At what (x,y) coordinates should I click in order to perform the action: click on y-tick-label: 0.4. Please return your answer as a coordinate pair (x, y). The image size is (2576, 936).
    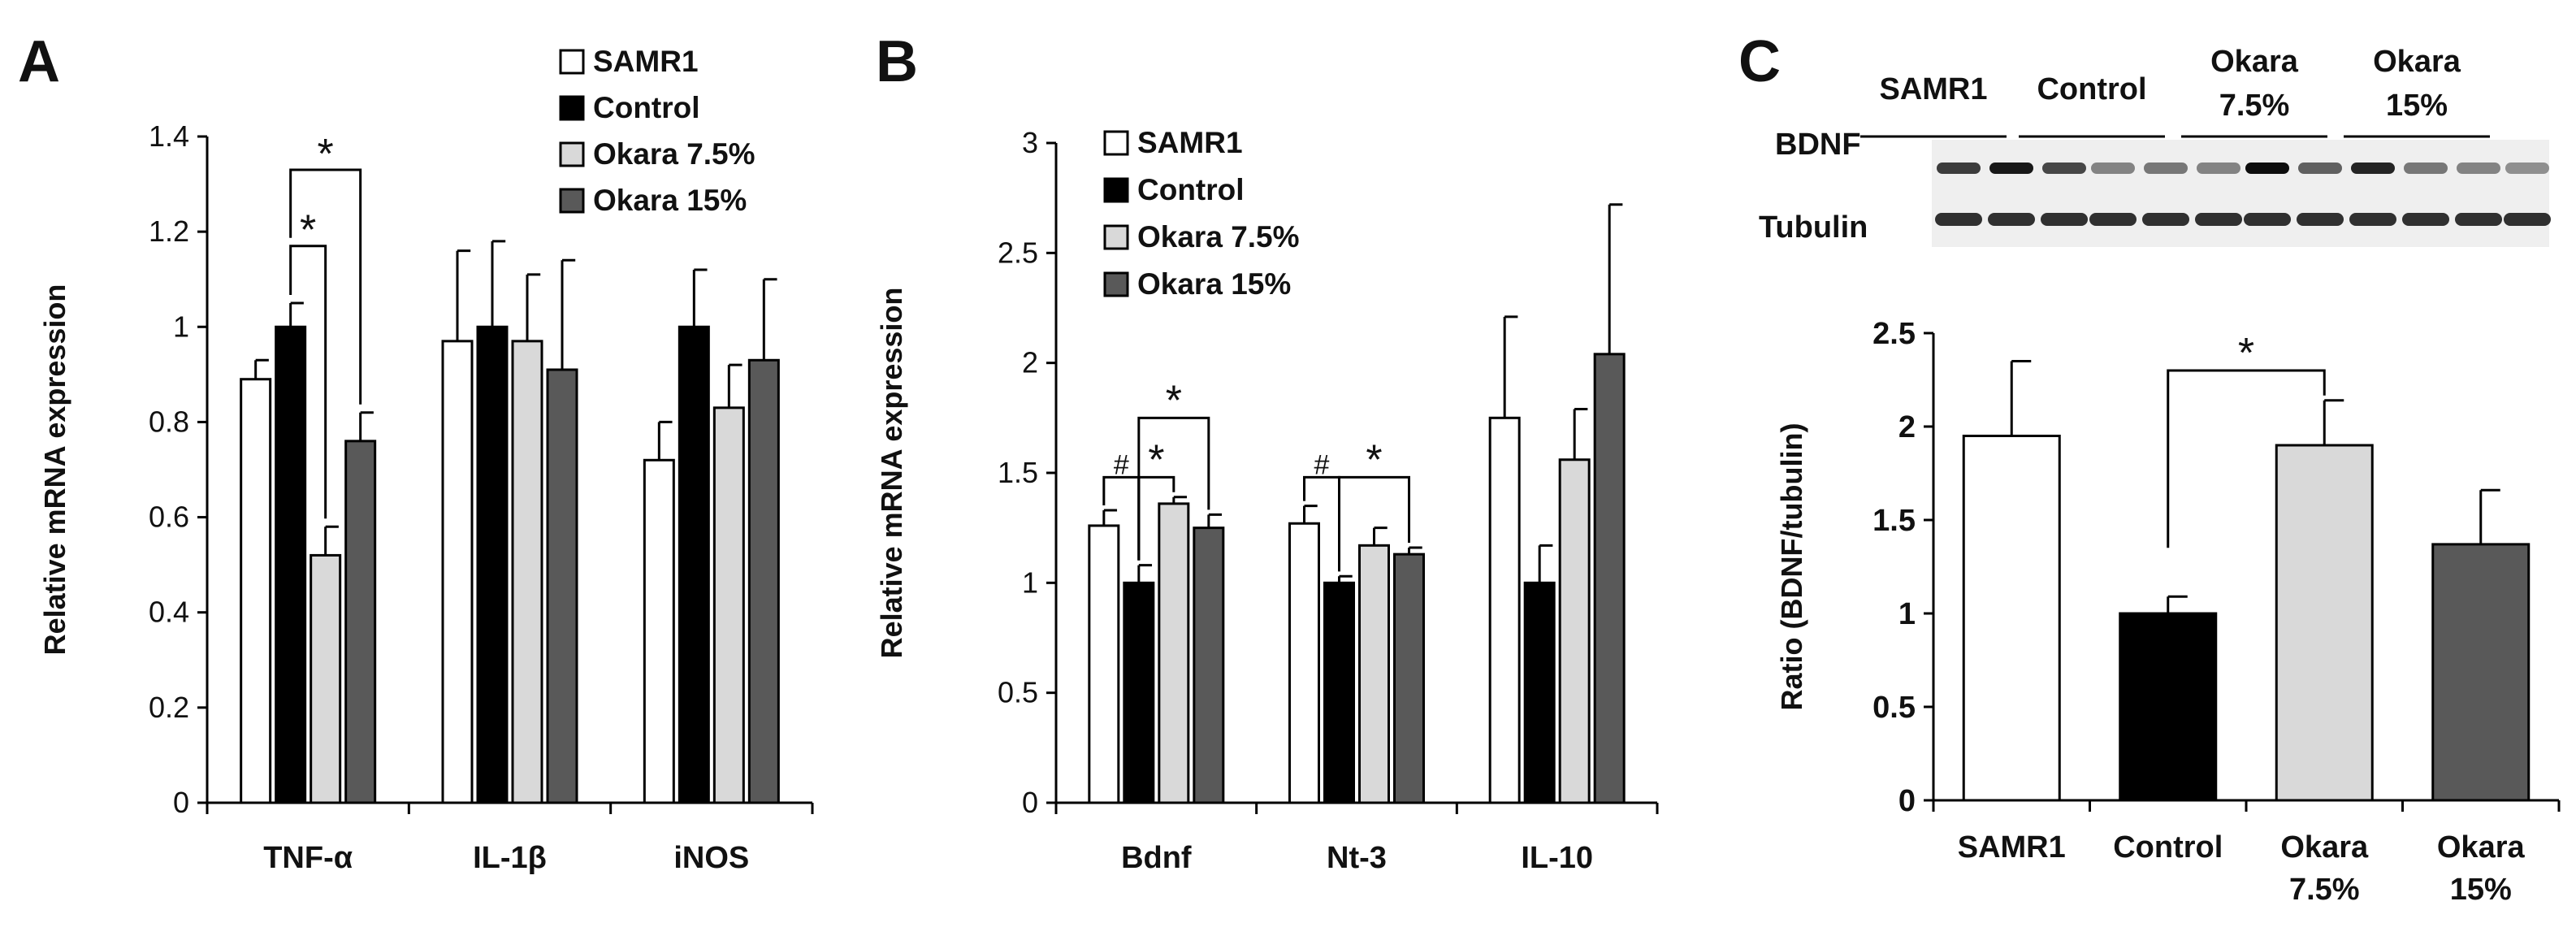
    Looking at the image, I should click on (169, 613).